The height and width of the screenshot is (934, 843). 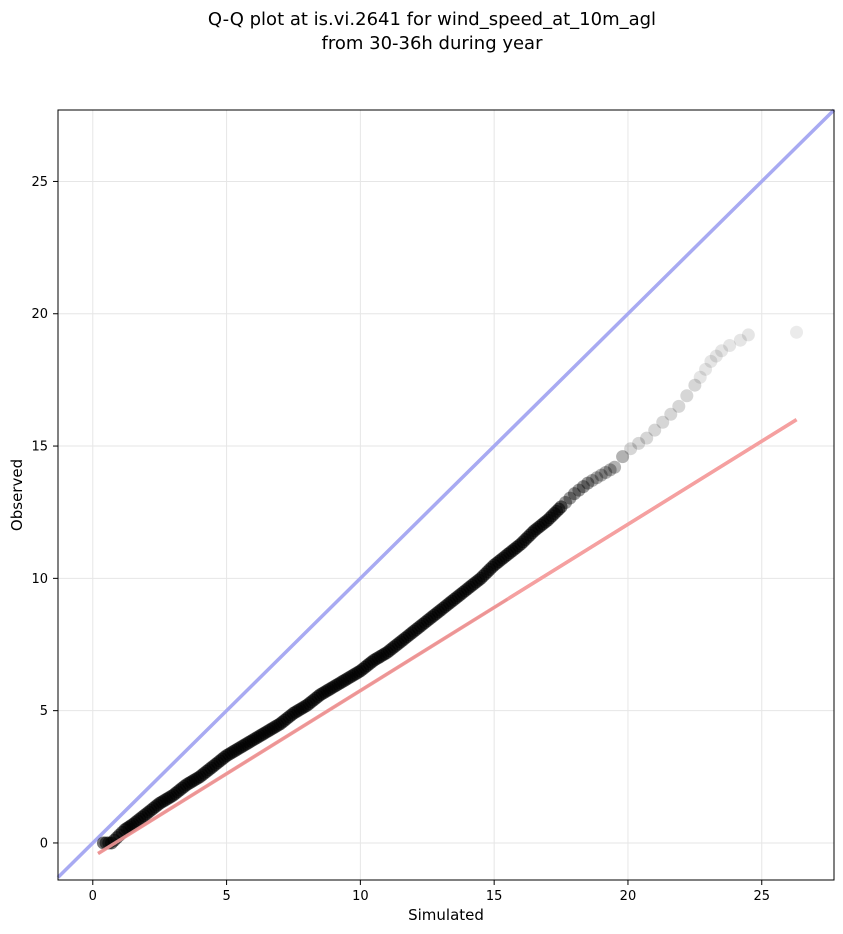 I want to click on x-axis-ticks: 0 5 10 15 20 25, so click(x=429, y=892).